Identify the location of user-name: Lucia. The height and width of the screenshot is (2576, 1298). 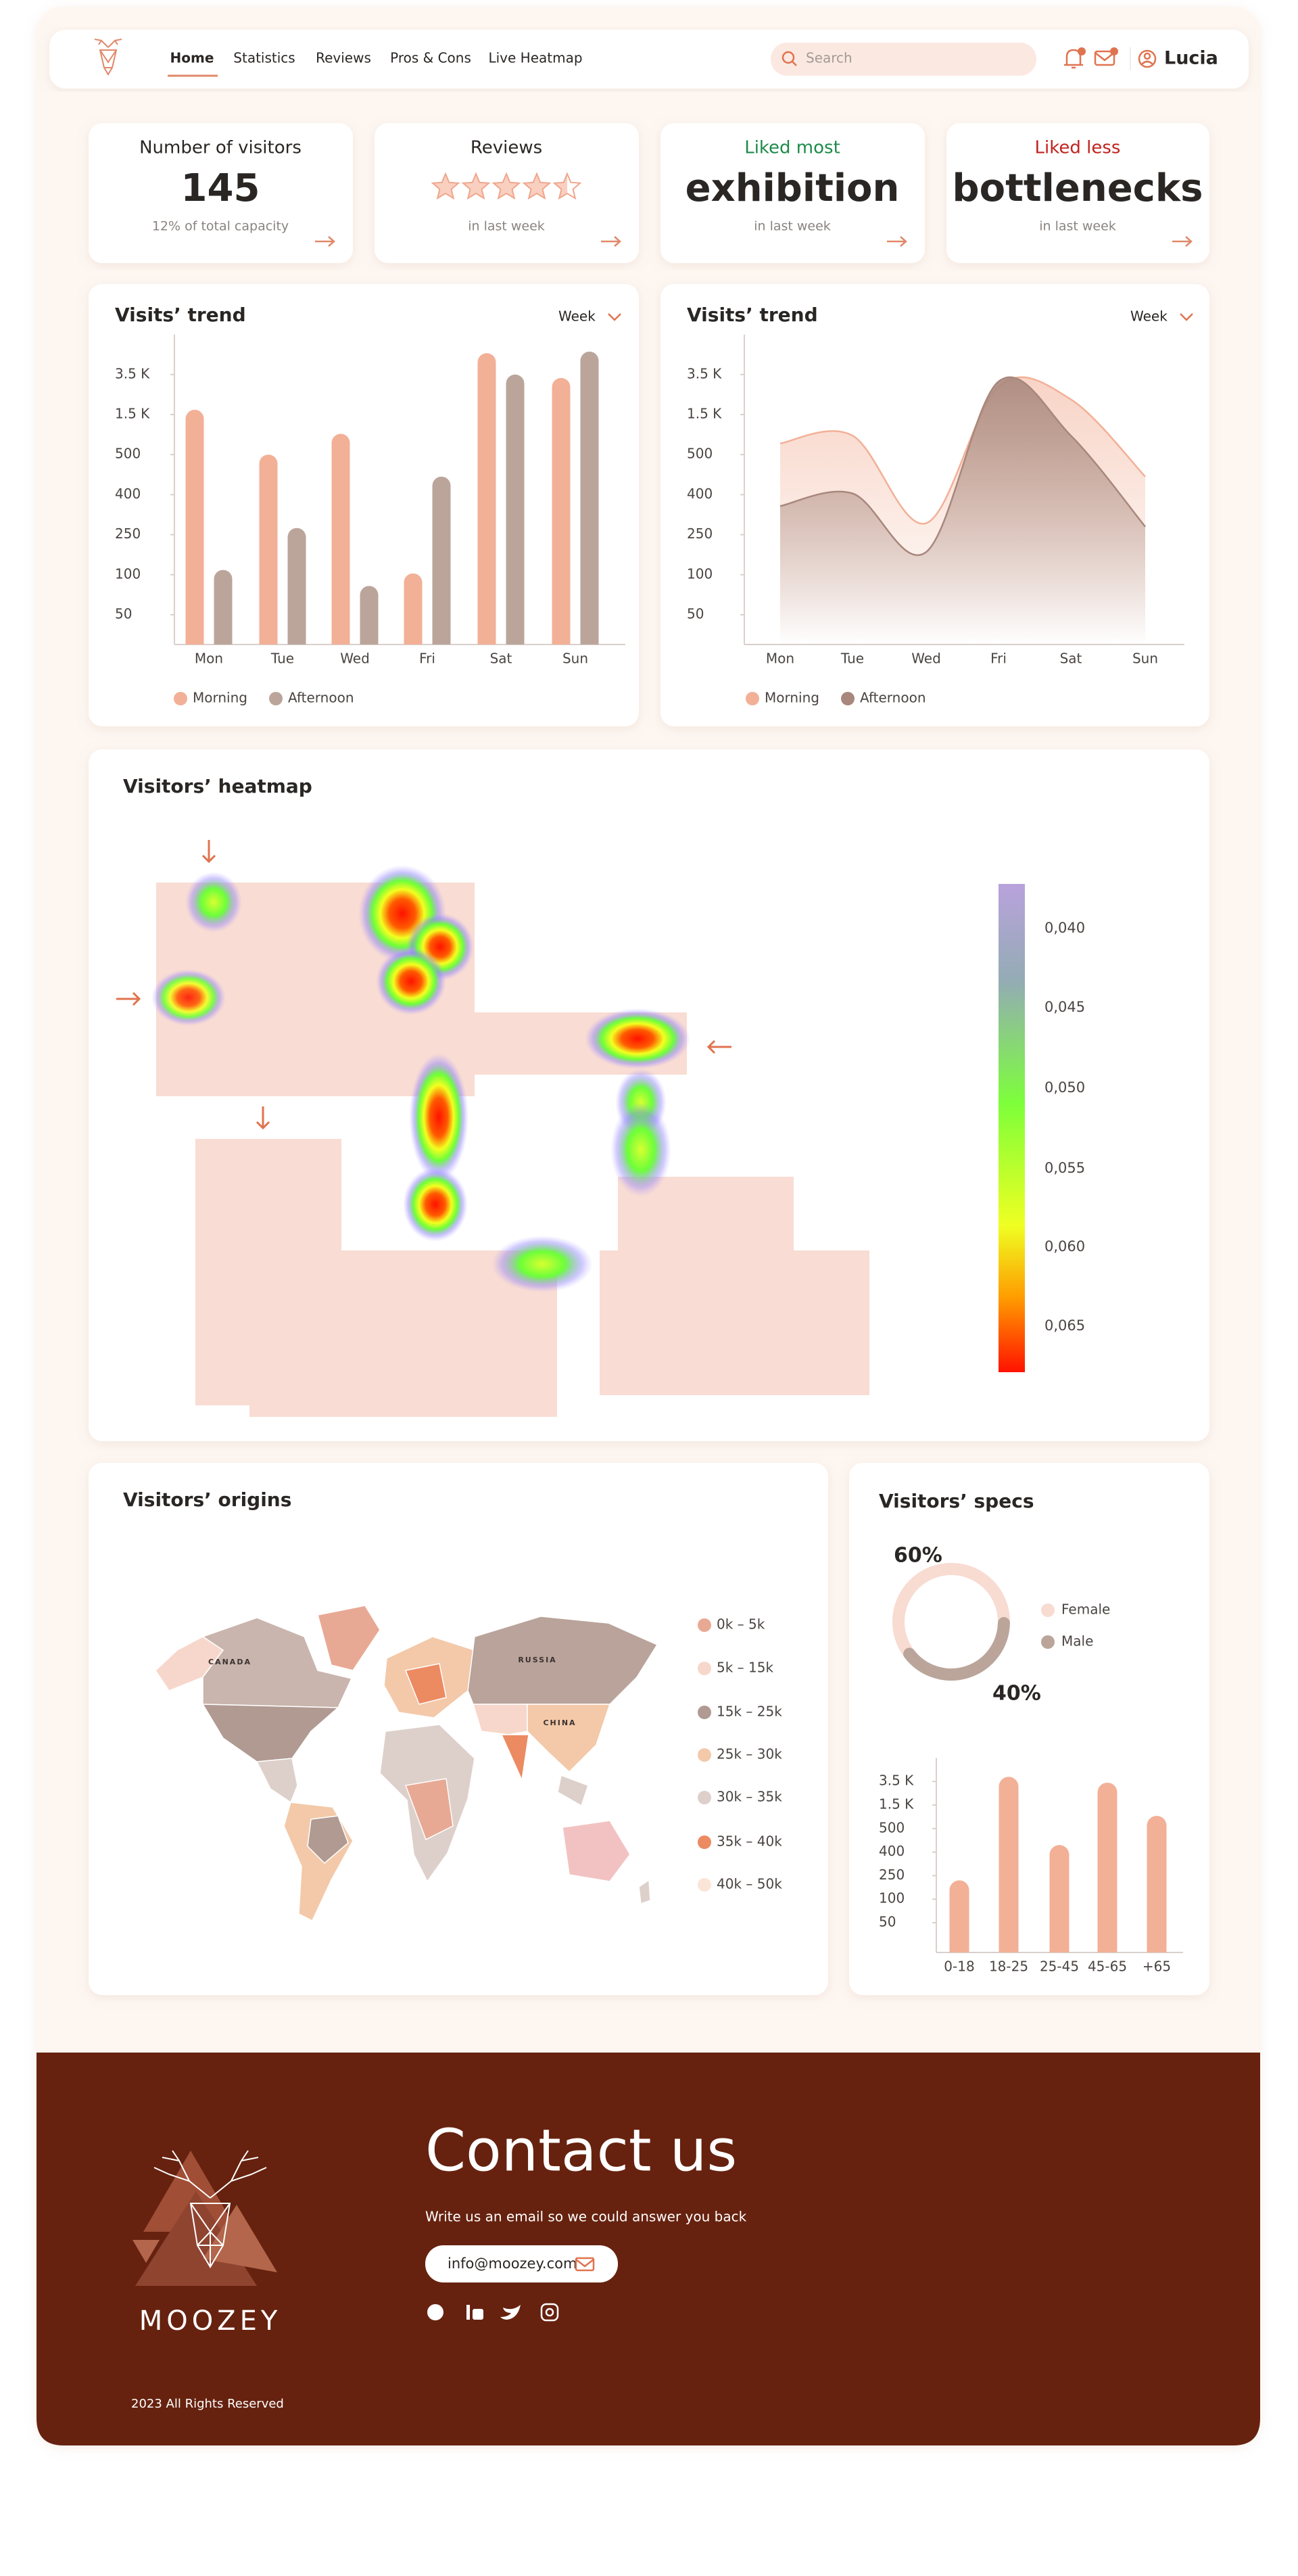
(1191, 58).